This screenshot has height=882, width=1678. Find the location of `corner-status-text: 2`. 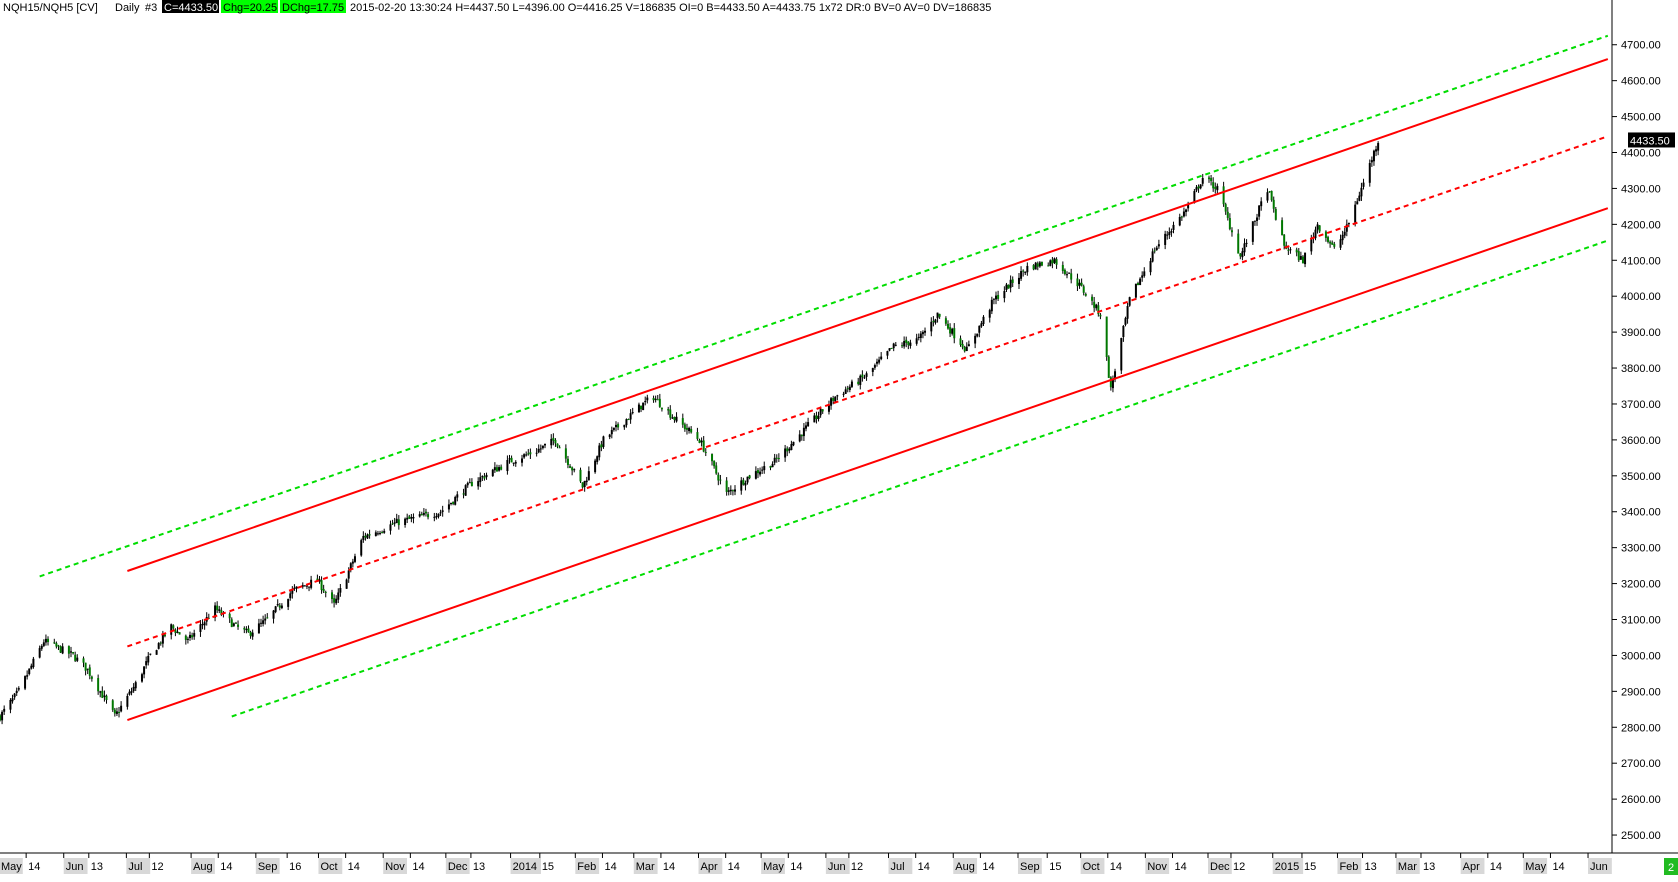

corner-status-text: 2 is located at coordinates (1671, 868).